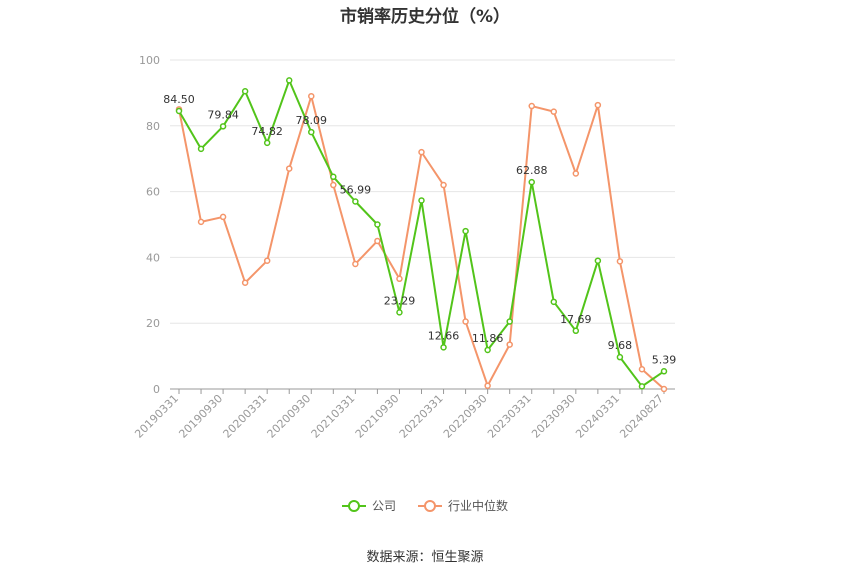  I want to click on data-label: 9.68, so click(620, 345).